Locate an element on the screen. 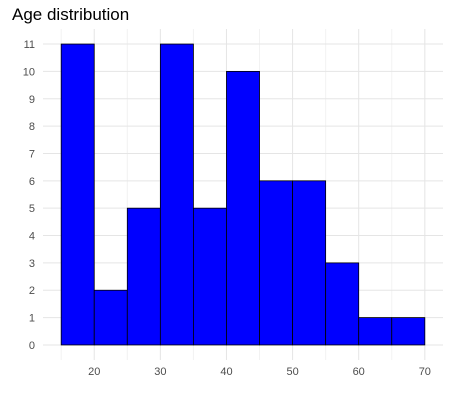 The image size is (450, 400). y-tick-label: 4 is located at coordinates (32, 237).